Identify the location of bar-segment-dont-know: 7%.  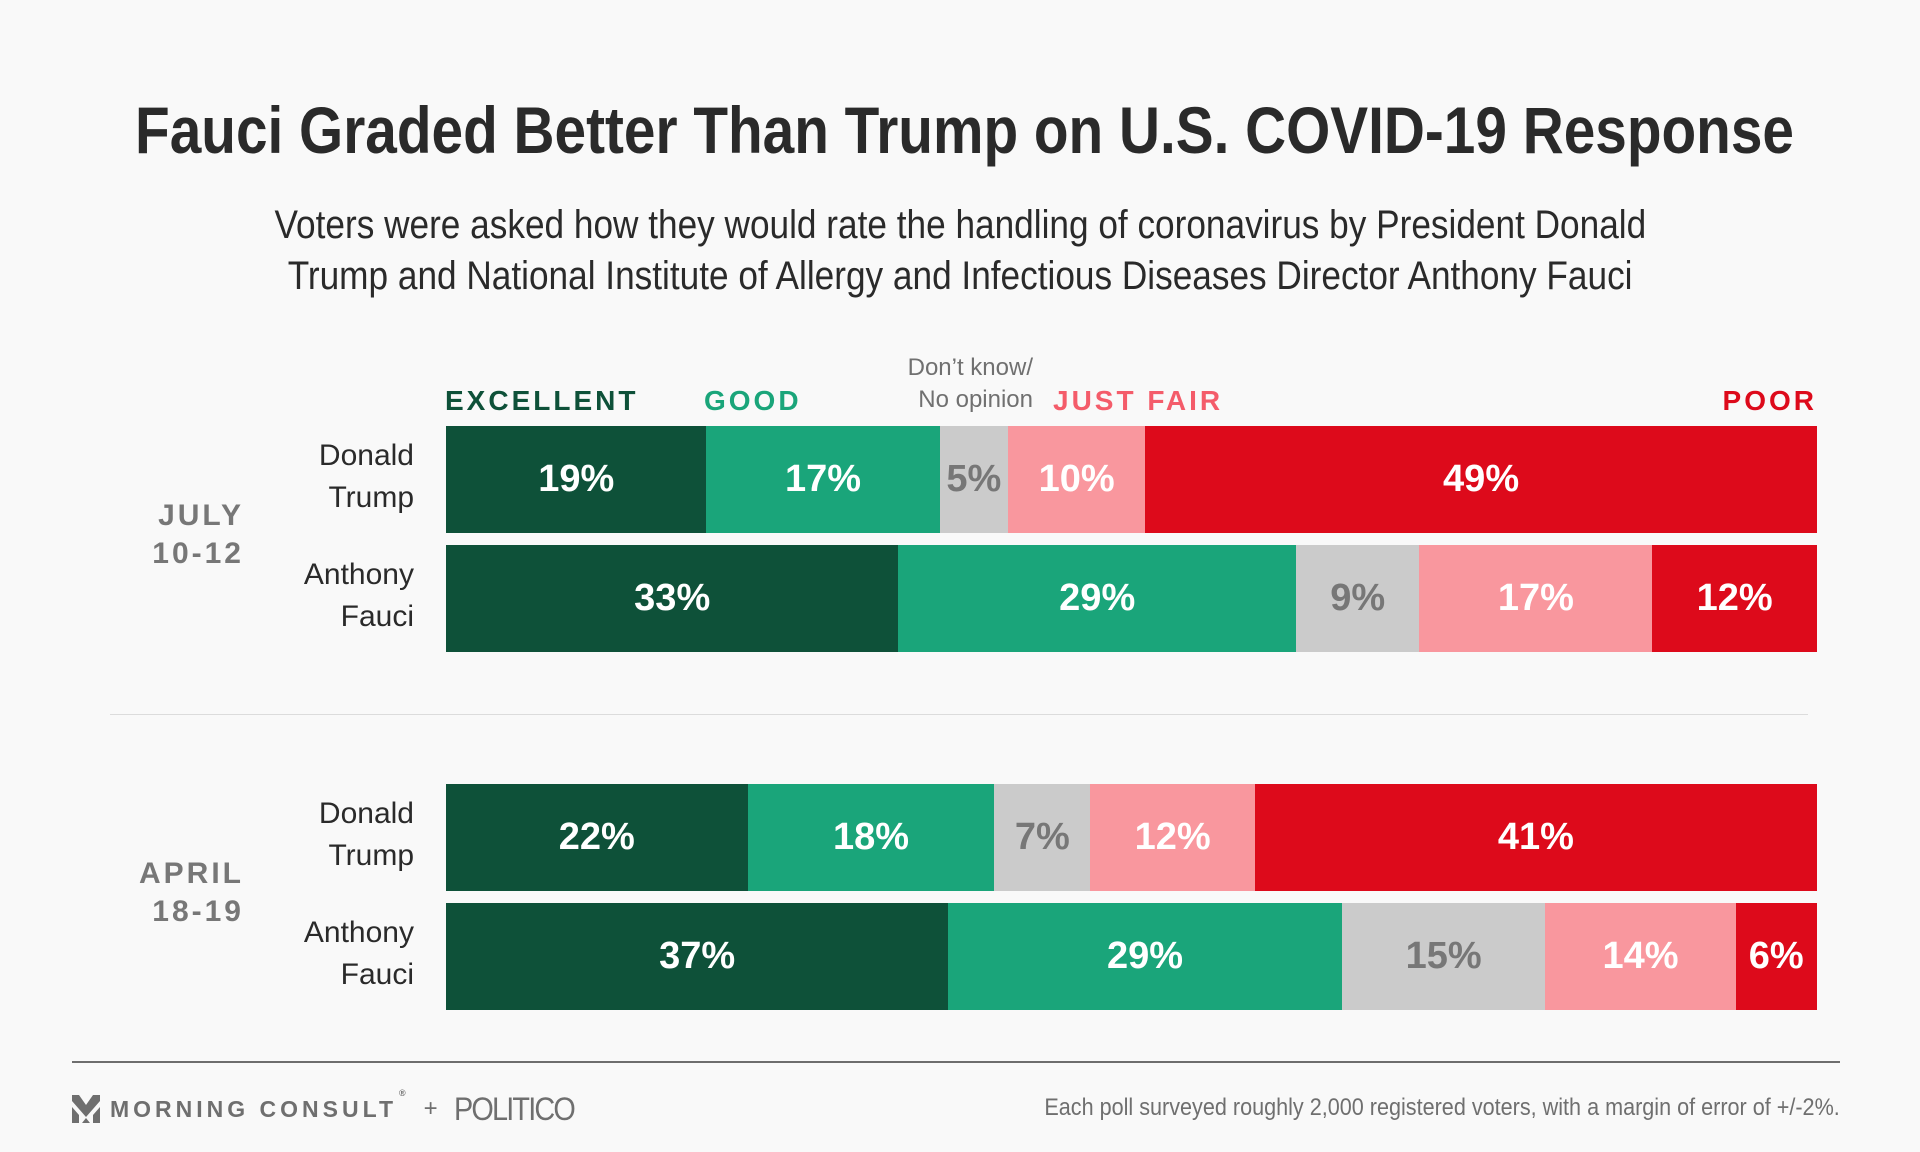
(1042, 837).